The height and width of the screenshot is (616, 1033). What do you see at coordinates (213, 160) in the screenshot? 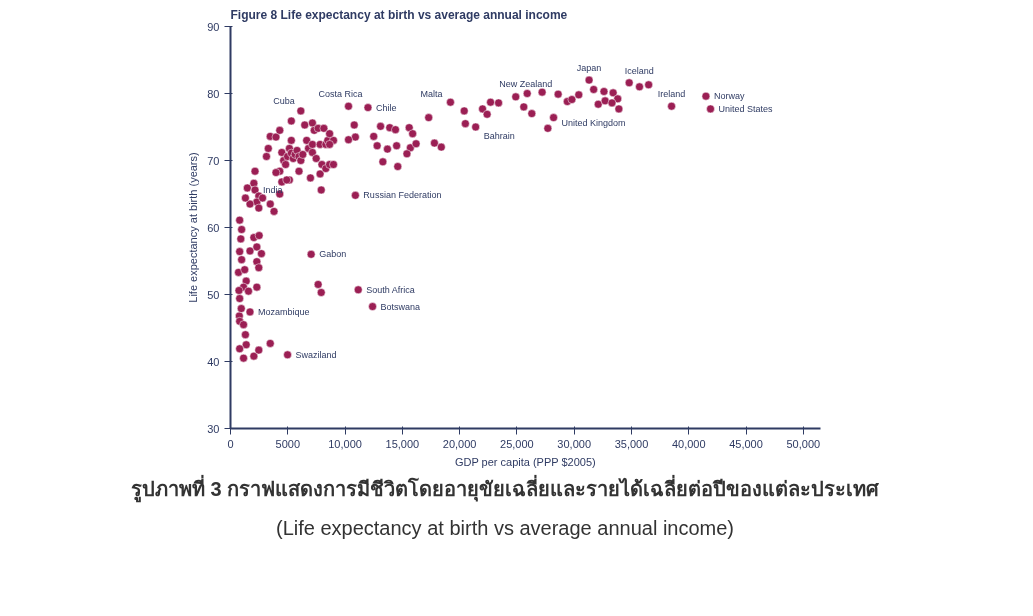
I see `y-tick-label: 70` at bounding box center [213, 160].